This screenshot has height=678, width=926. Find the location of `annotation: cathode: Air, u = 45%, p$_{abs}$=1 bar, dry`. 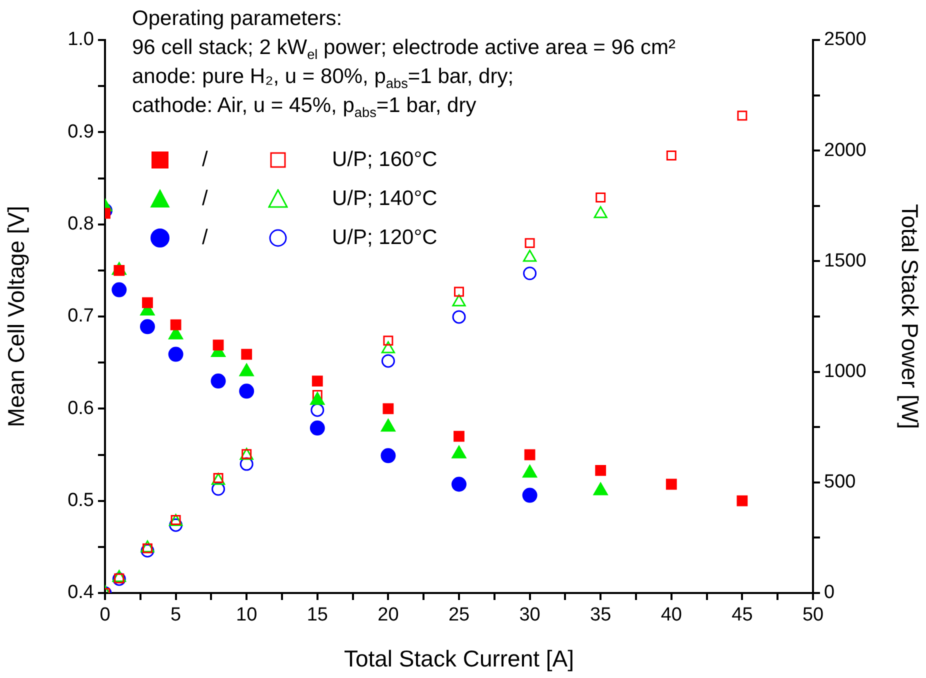

annotation: cathode: Air, u = 45%, p$_{abs}$=1 bar, dry is located at coordinates (305, 106).